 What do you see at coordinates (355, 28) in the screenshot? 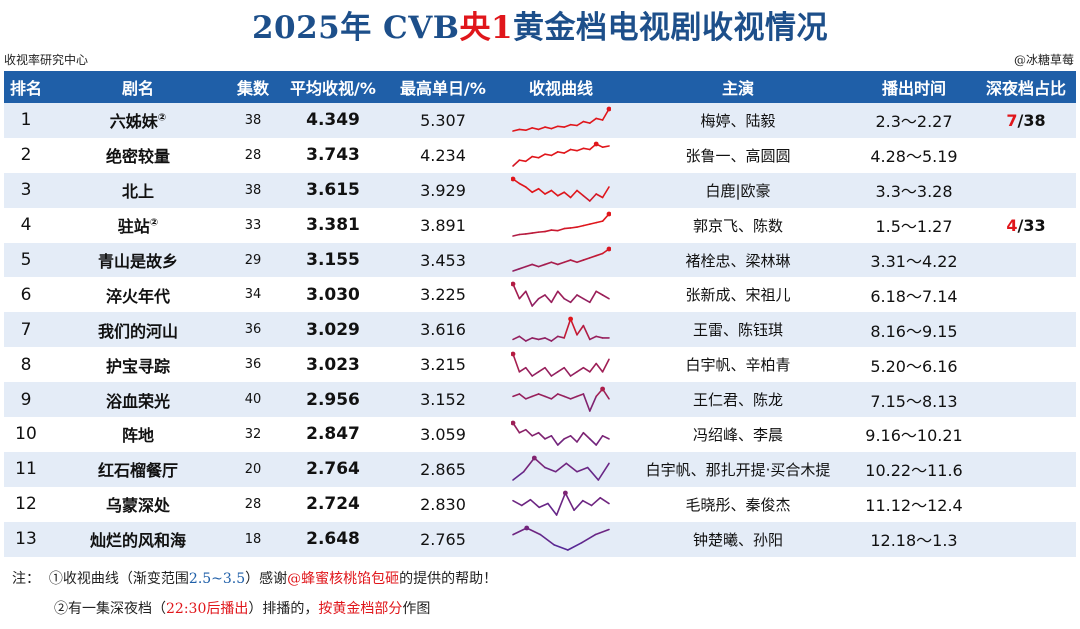
I see `title-part-1: 2025年 CVB` at bounding box center [355, 28].